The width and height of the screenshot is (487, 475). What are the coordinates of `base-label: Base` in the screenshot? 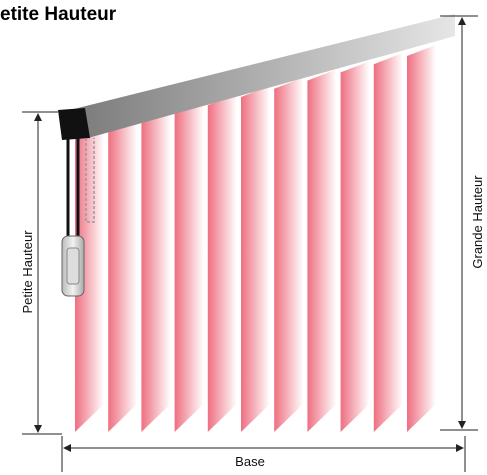 It's located at (250, 461).